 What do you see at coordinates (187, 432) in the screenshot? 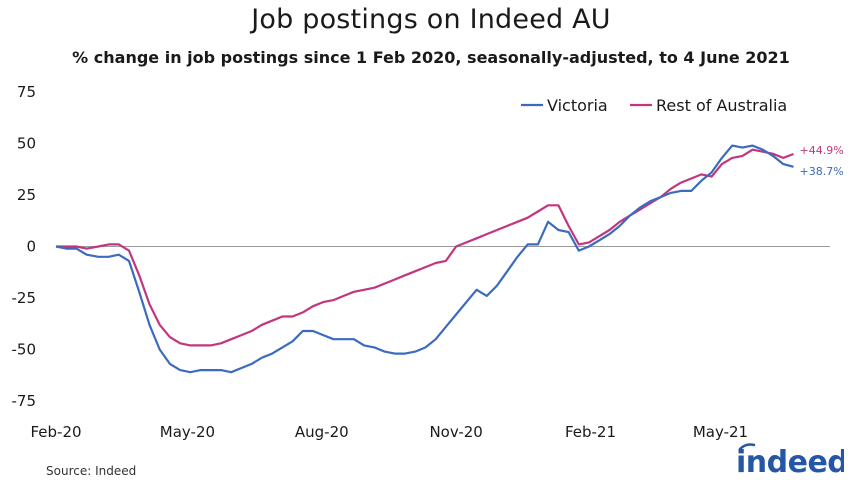
I see `x-tick-label: May-20` at bounding box center [187, 432].